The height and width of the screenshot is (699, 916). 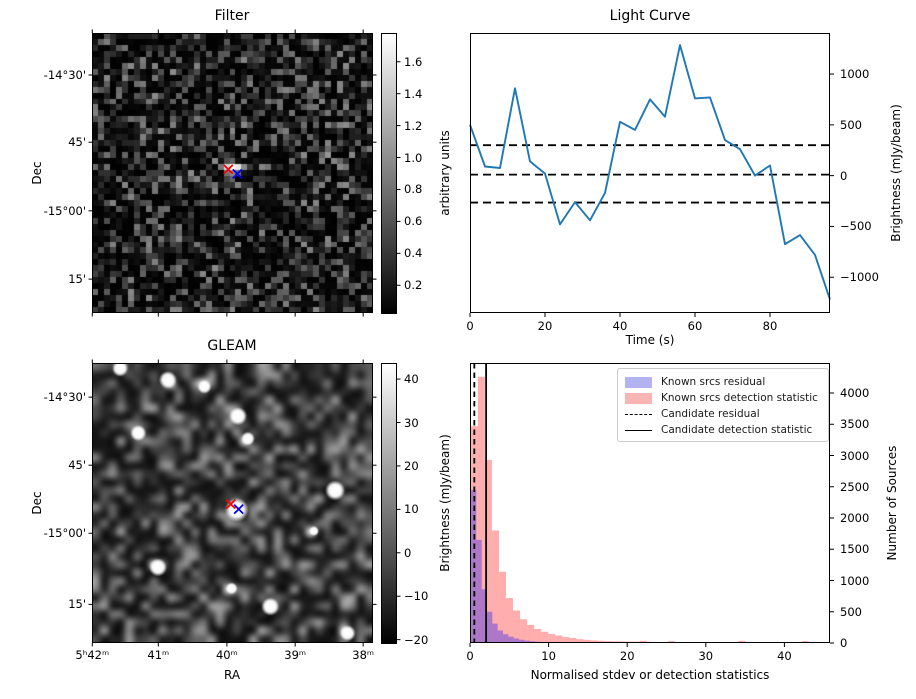 I want to click on histogram-y-tick-label: 2500, so click(x=855, y=486).